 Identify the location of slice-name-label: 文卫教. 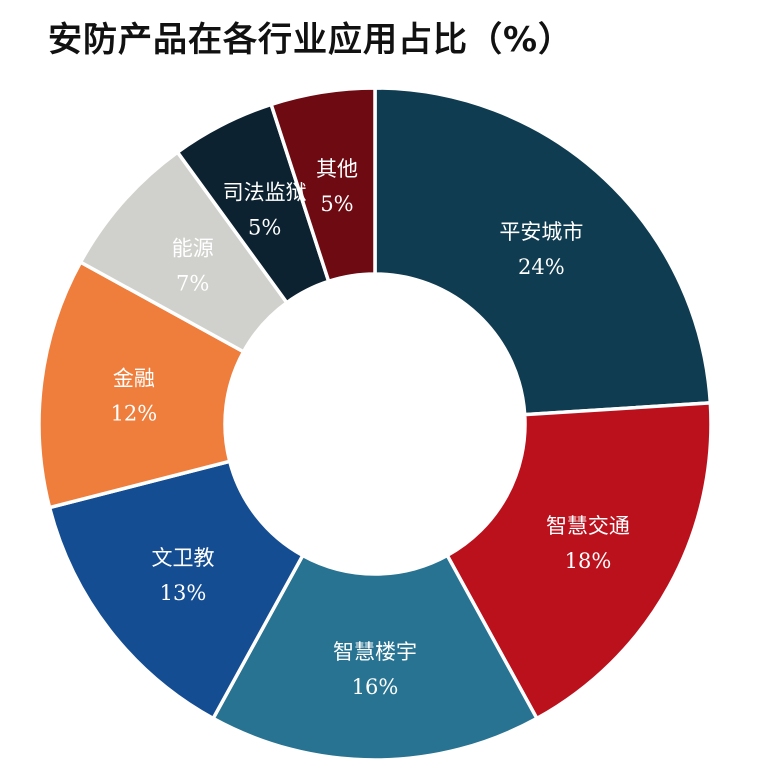
(182, 558).